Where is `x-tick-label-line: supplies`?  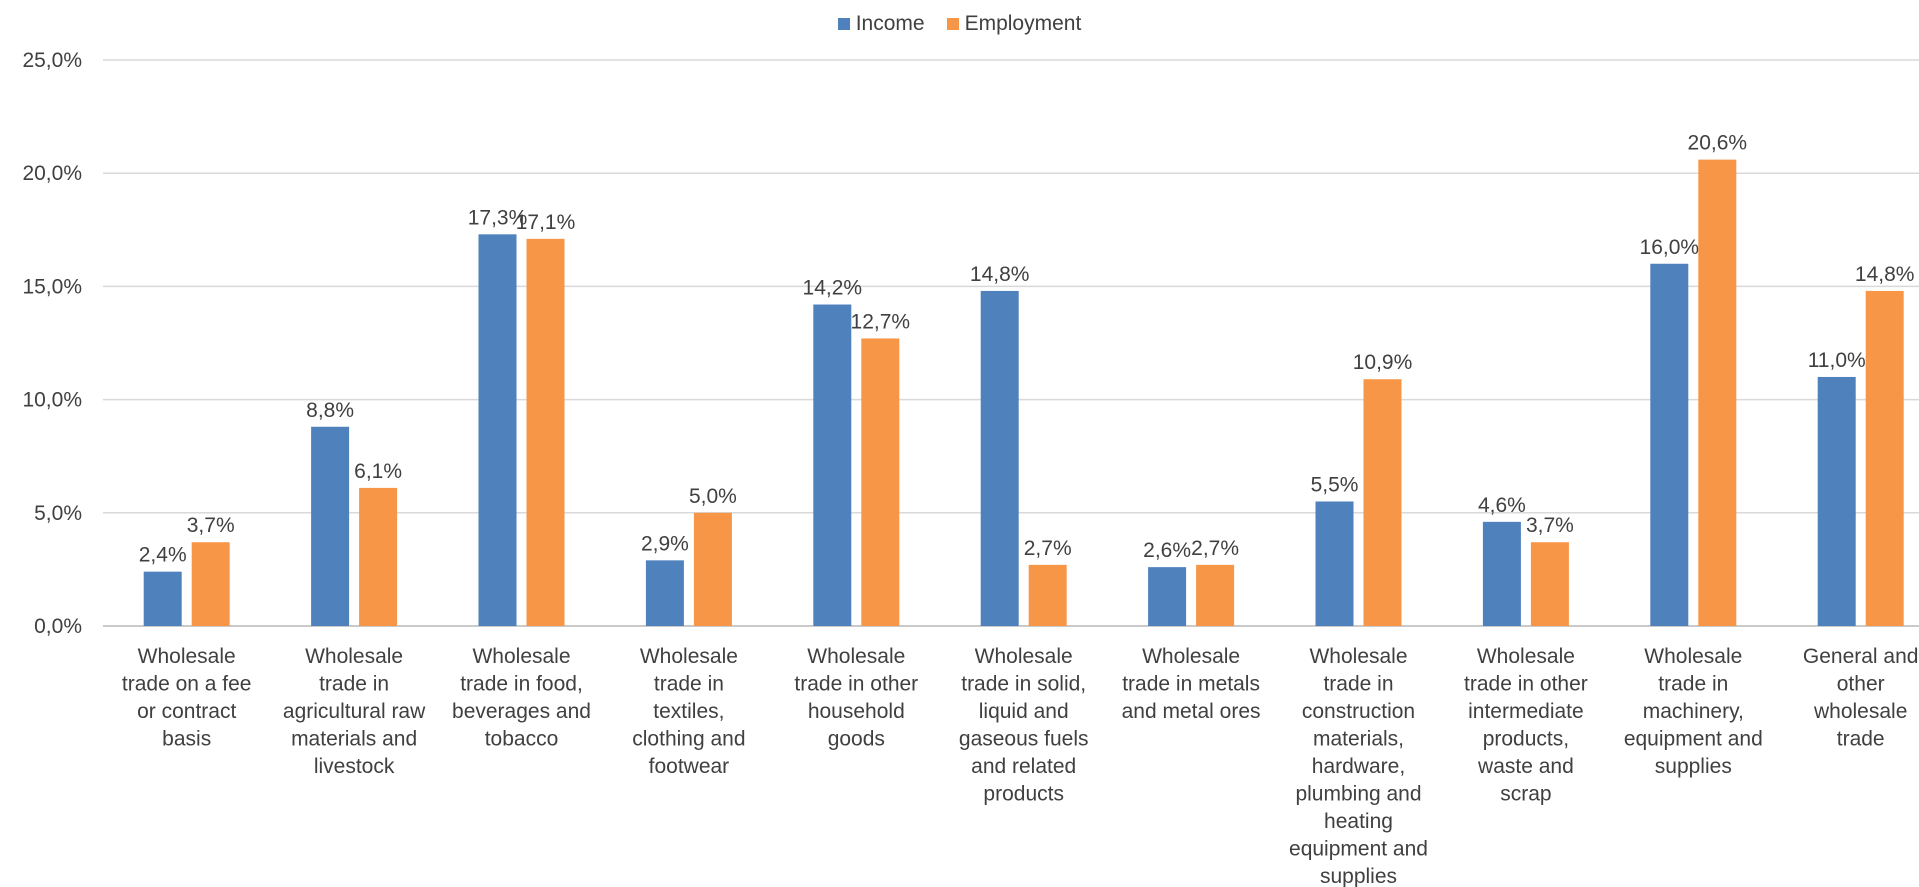 x-tick-label-line: supplies is located at coordinates (1358, 876).